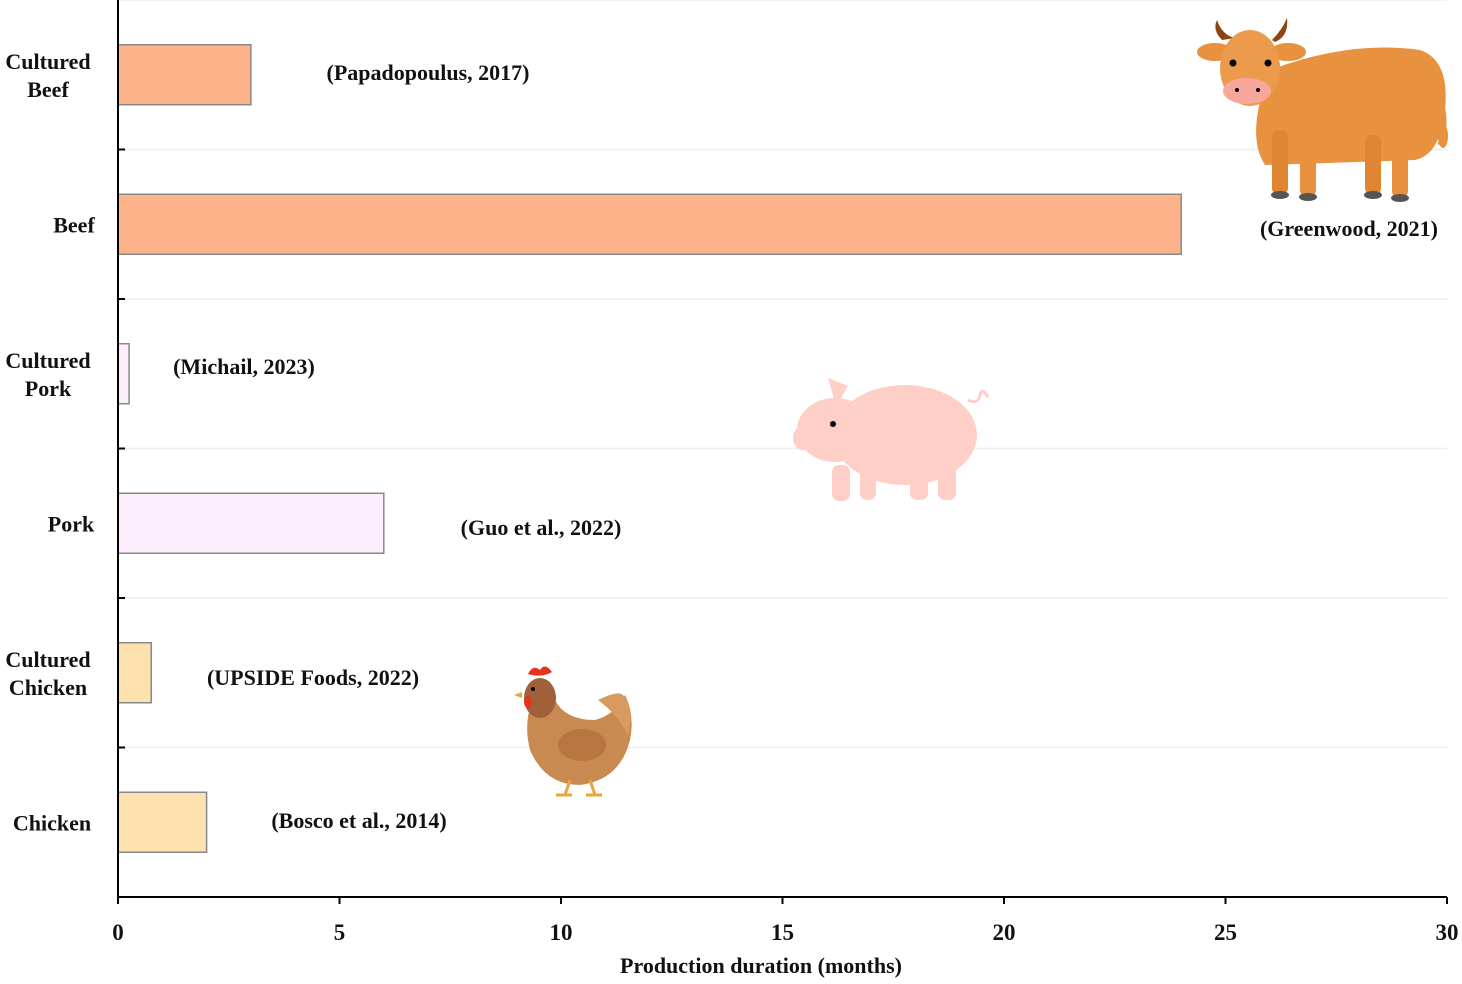  What do you see at coordinates (1349, 228) in the screenshot?
I see `bar-annotation: (Greenwood, 2021)` at bounding box center [1349, 228].